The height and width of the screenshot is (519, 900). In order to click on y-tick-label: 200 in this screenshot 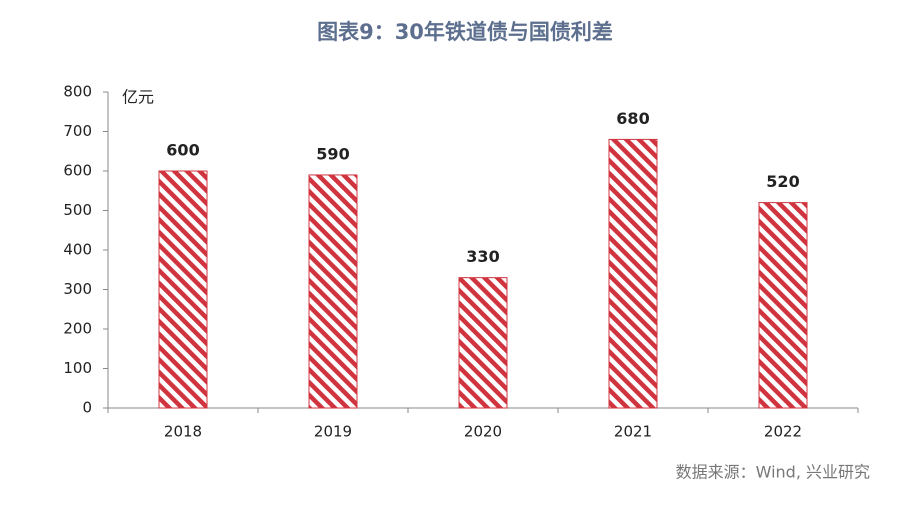, I will do `click(77, 329)`.